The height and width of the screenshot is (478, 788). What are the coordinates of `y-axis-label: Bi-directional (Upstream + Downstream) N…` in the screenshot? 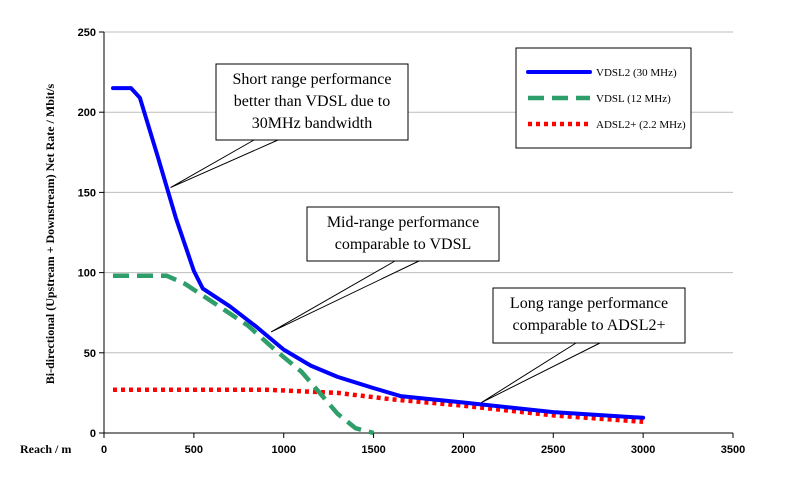 It's located at (50, 233).